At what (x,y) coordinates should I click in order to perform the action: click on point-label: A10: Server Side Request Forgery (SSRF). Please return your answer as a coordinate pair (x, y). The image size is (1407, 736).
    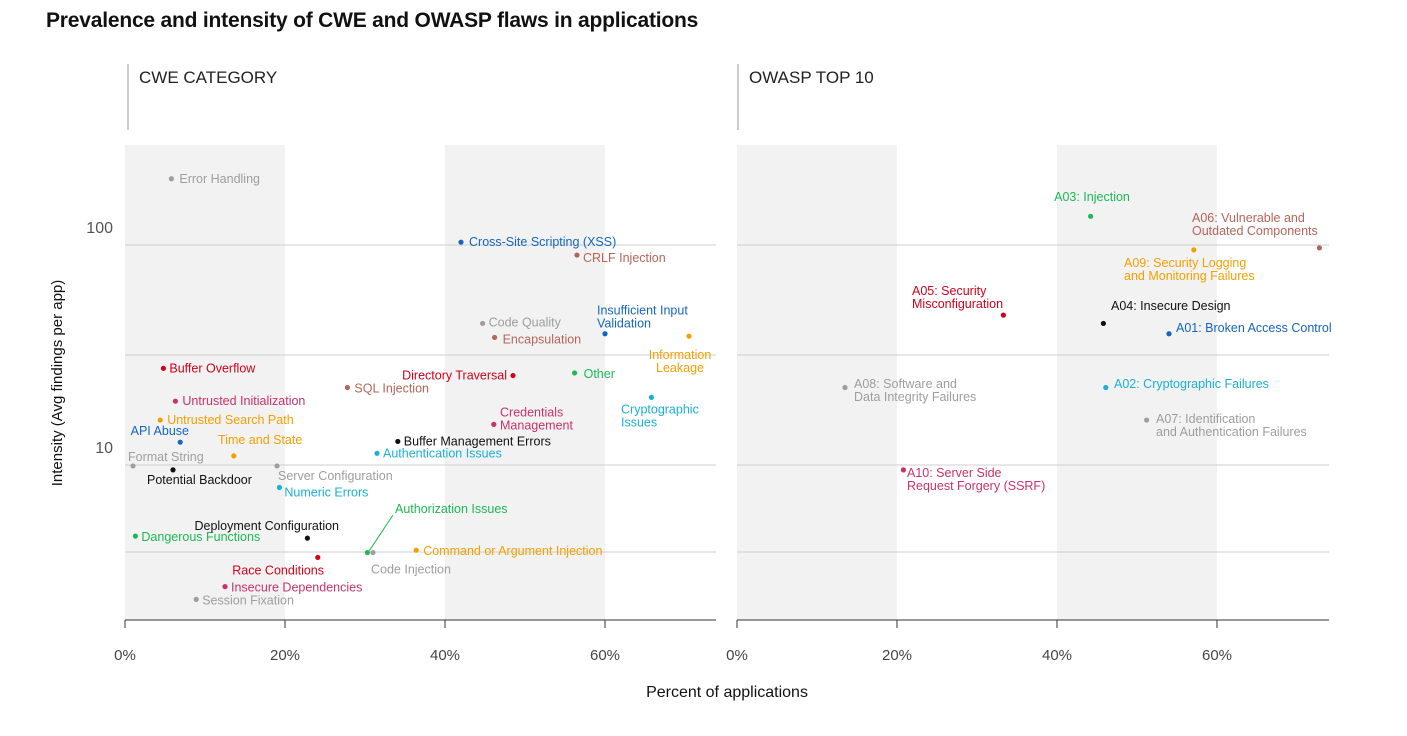
    Looking at the image, I should click on (976, 479).